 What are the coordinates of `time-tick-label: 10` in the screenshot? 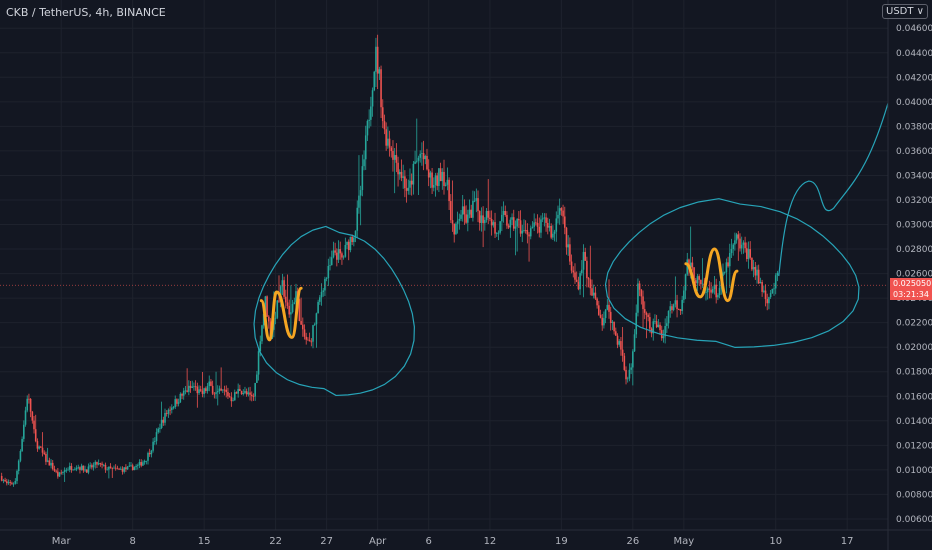 It's located at (775, 541).